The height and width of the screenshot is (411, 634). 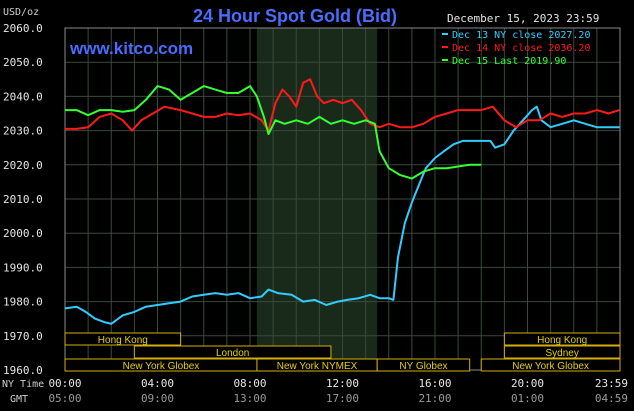 I want to click on x-tick-label-ny: 12:00, so click(x=342, y=383).